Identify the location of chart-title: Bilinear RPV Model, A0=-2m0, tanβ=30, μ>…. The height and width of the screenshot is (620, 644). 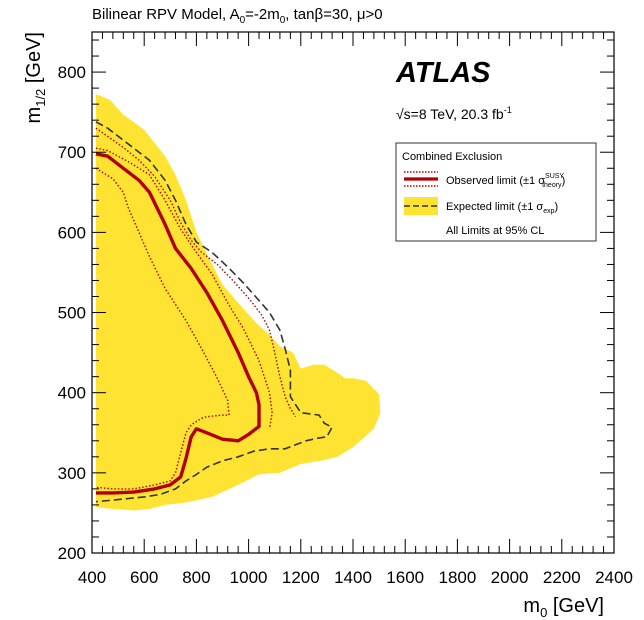
(237, 16).